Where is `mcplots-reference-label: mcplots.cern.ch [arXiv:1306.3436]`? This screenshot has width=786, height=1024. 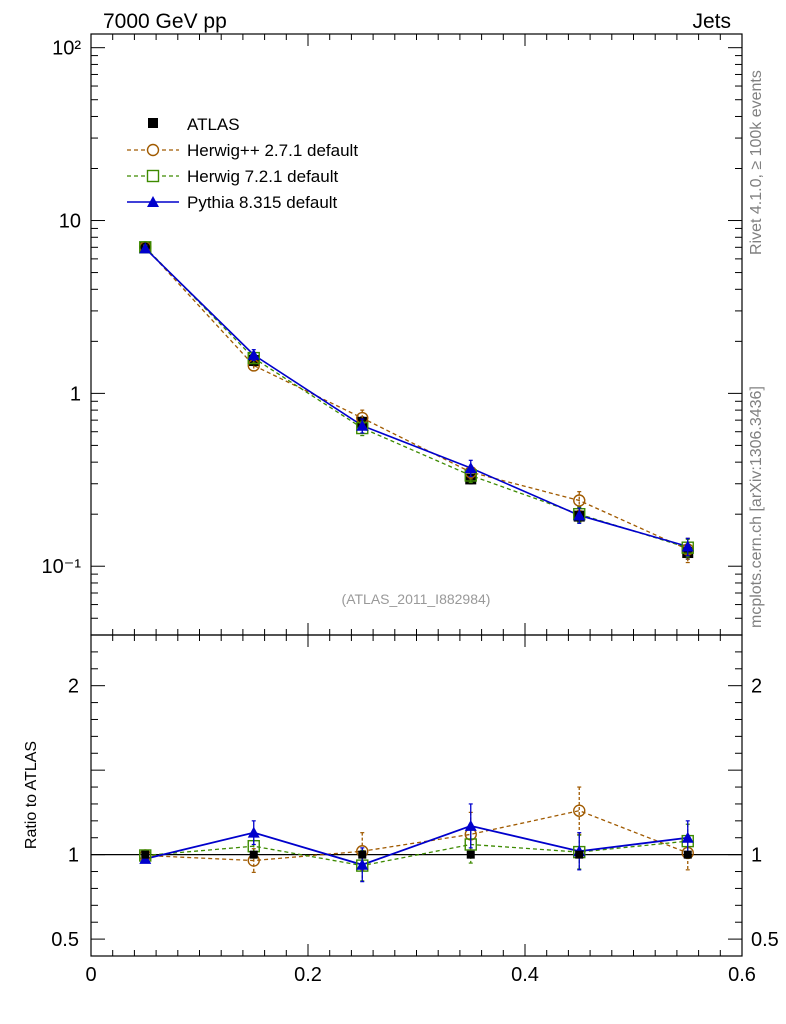 mcplots-reference-label: mcplots.cern.ch [arXiv:1306.3436] is located at coordinates (756, 507).